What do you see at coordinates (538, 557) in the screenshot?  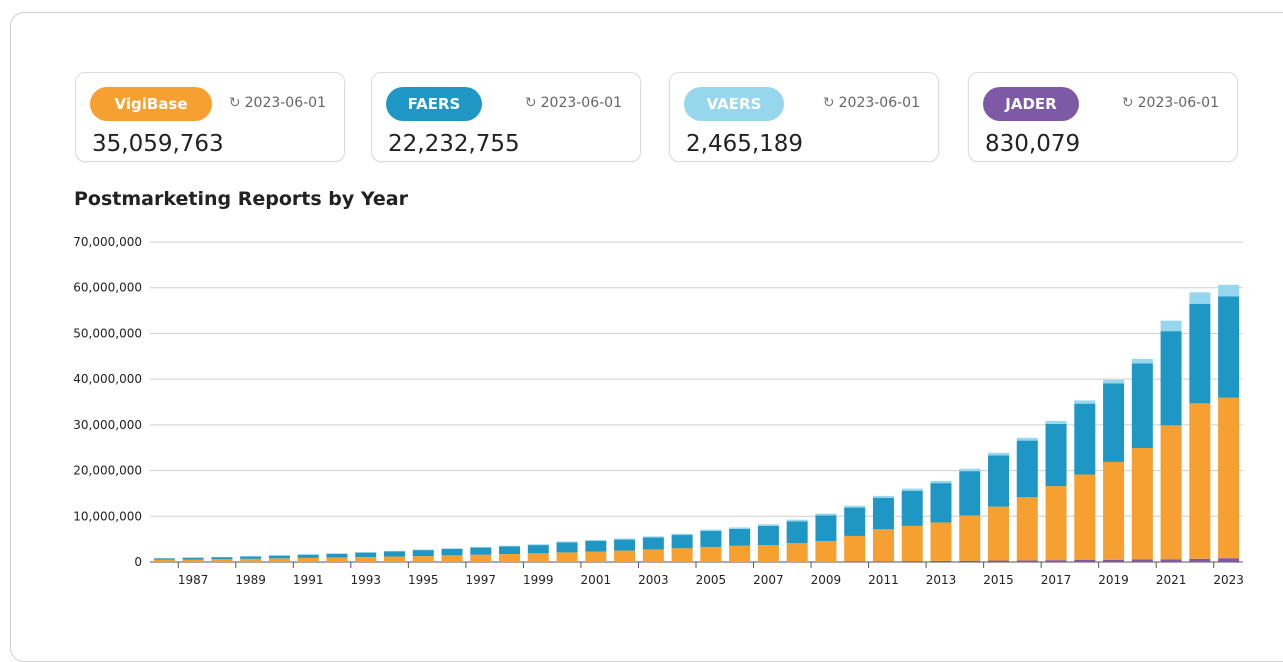 I see `bar-vigibase-1999` at bounding box center [538, 557].